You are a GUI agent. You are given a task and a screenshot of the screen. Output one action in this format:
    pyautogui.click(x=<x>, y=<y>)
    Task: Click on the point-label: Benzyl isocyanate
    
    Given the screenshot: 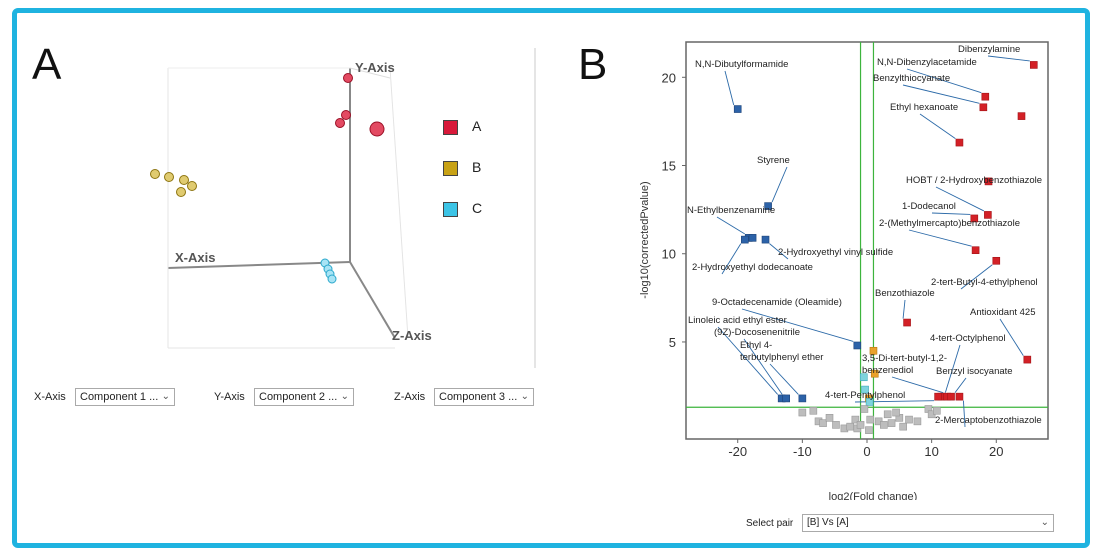 What is the action you would take?
    pyautogui.click(x=974, y=371)
    